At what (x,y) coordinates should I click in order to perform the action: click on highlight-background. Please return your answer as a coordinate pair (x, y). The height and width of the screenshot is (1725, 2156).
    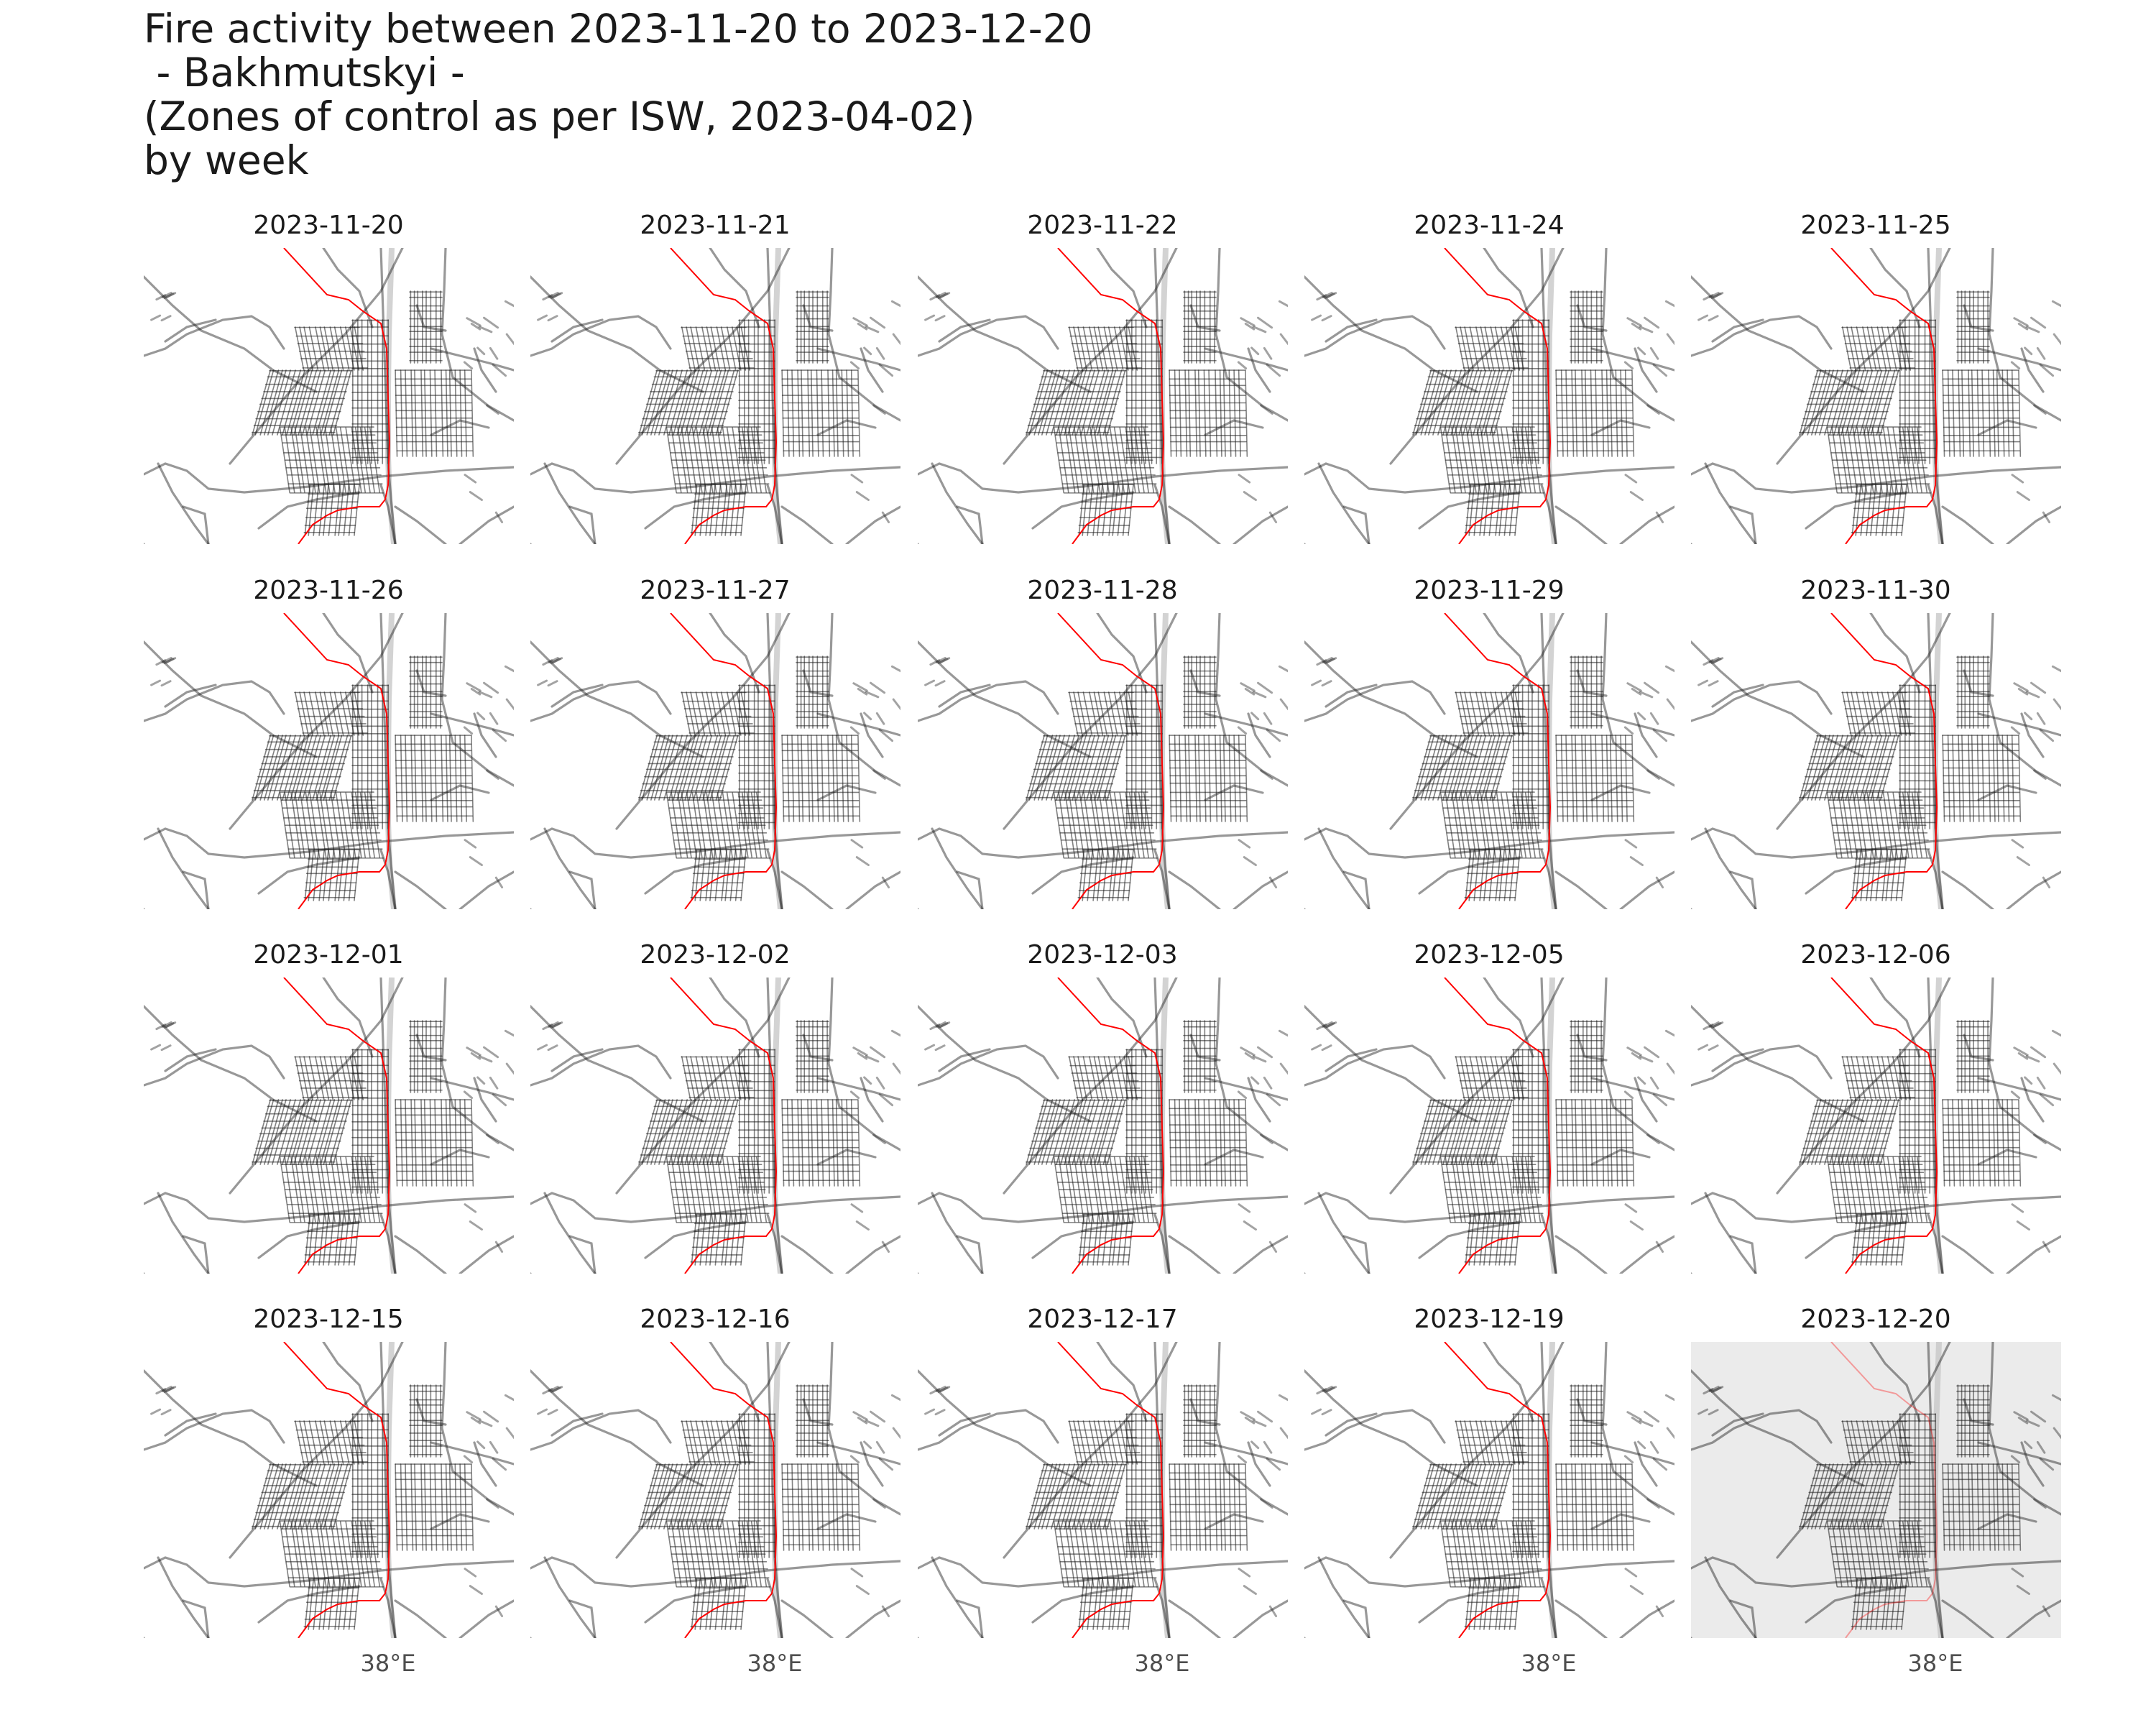
    Looking at the image, I should click on (1876, 1490).